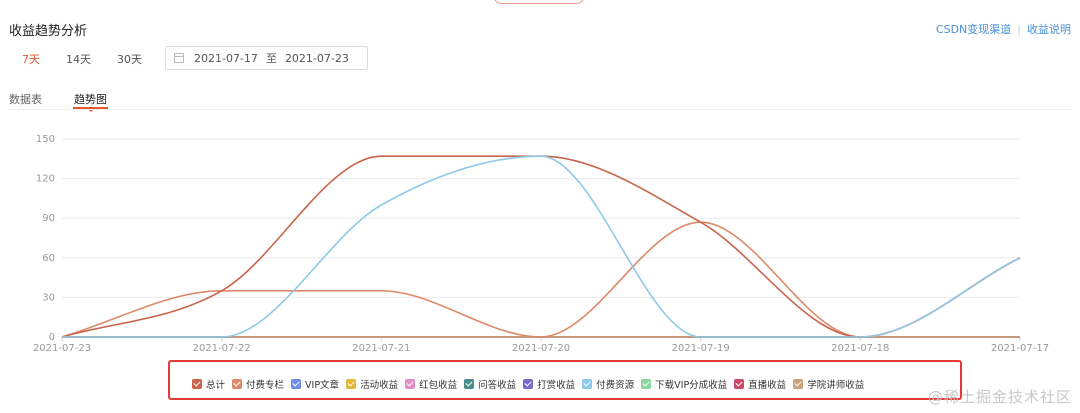  Describe the element at coordinates (48, 297) in the screenshot. I see `y-tick-label: 30` at that location.